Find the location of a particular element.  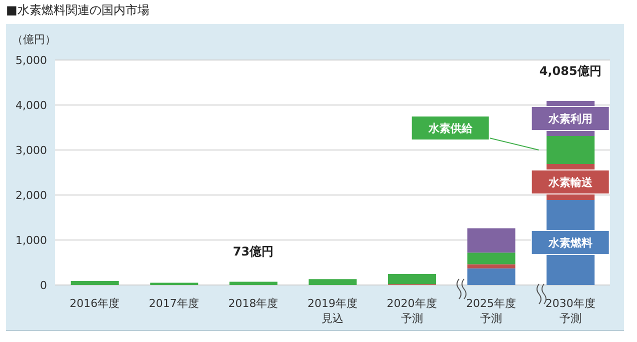

x-tick-label: 2030年度予測 is located at coordinates (570, 311).